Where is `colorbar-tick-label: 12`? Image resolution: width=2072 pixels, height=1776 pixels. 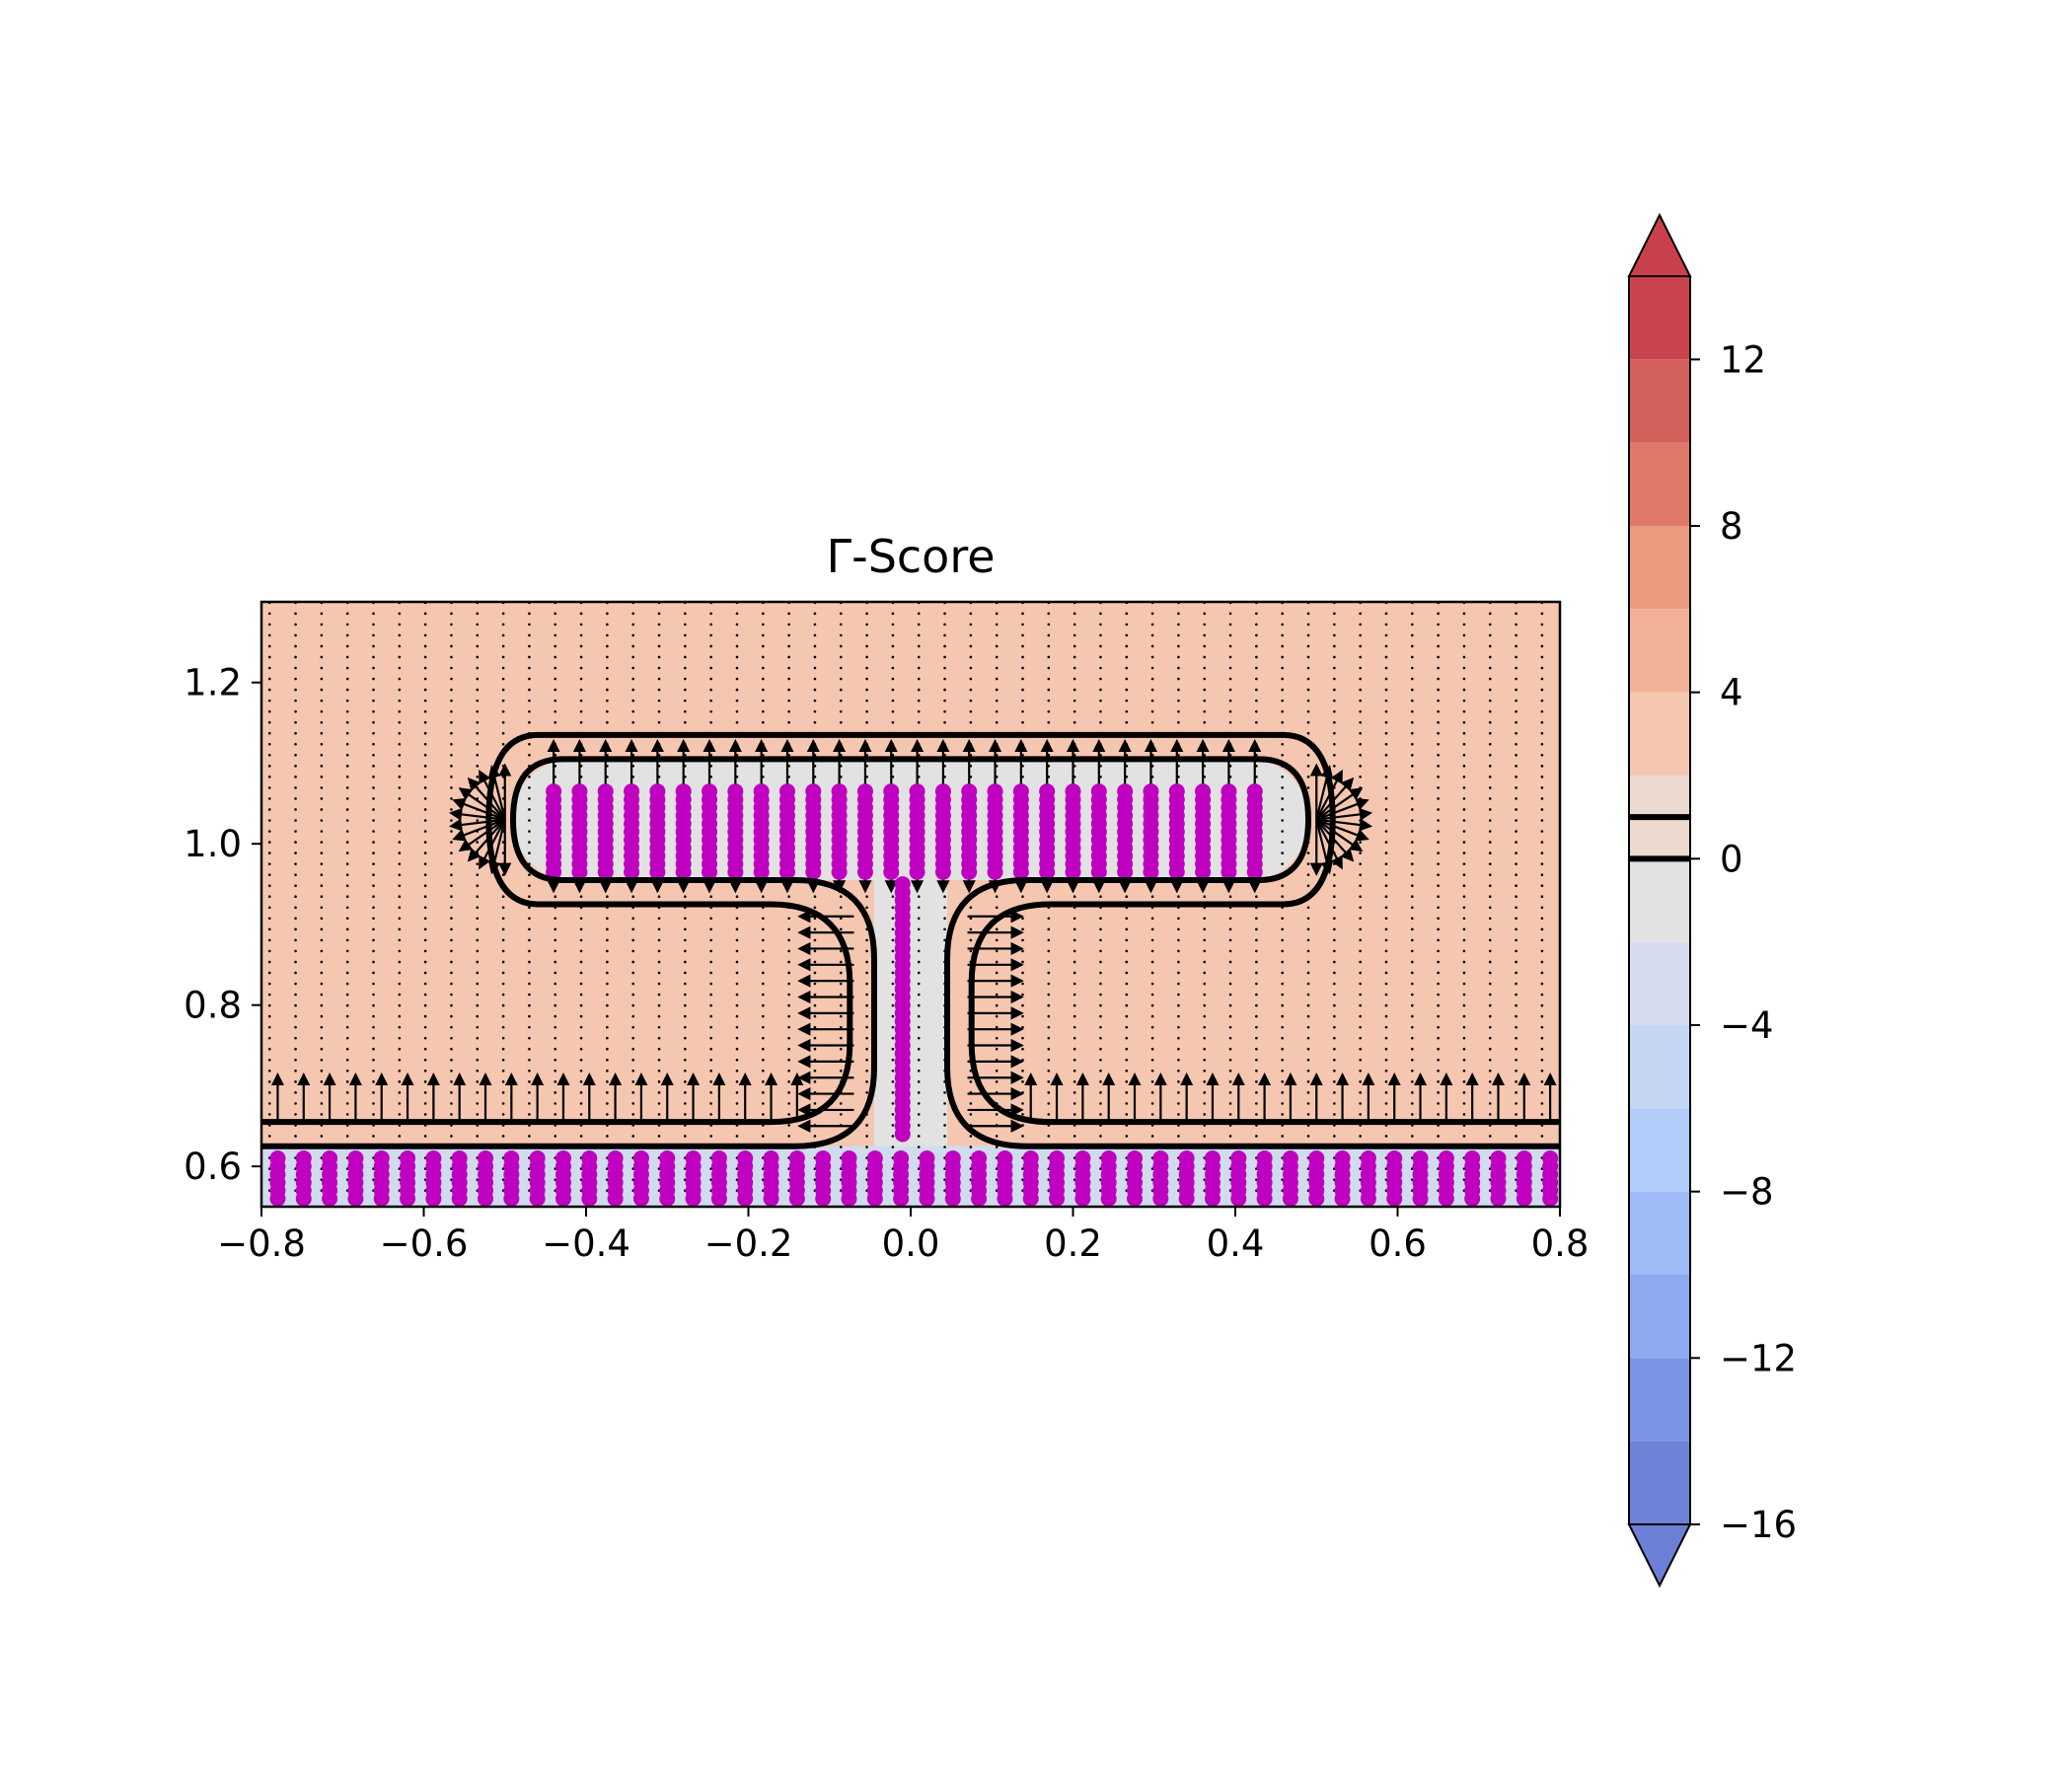 colorbar-tick-label: 12 is located at coordinates (1743, 359).